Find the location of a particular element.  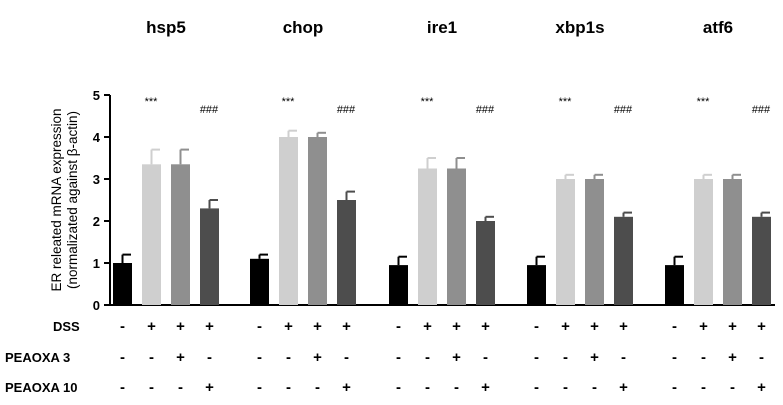

y-tick-label: 2 is located at coordinates (96, 221).